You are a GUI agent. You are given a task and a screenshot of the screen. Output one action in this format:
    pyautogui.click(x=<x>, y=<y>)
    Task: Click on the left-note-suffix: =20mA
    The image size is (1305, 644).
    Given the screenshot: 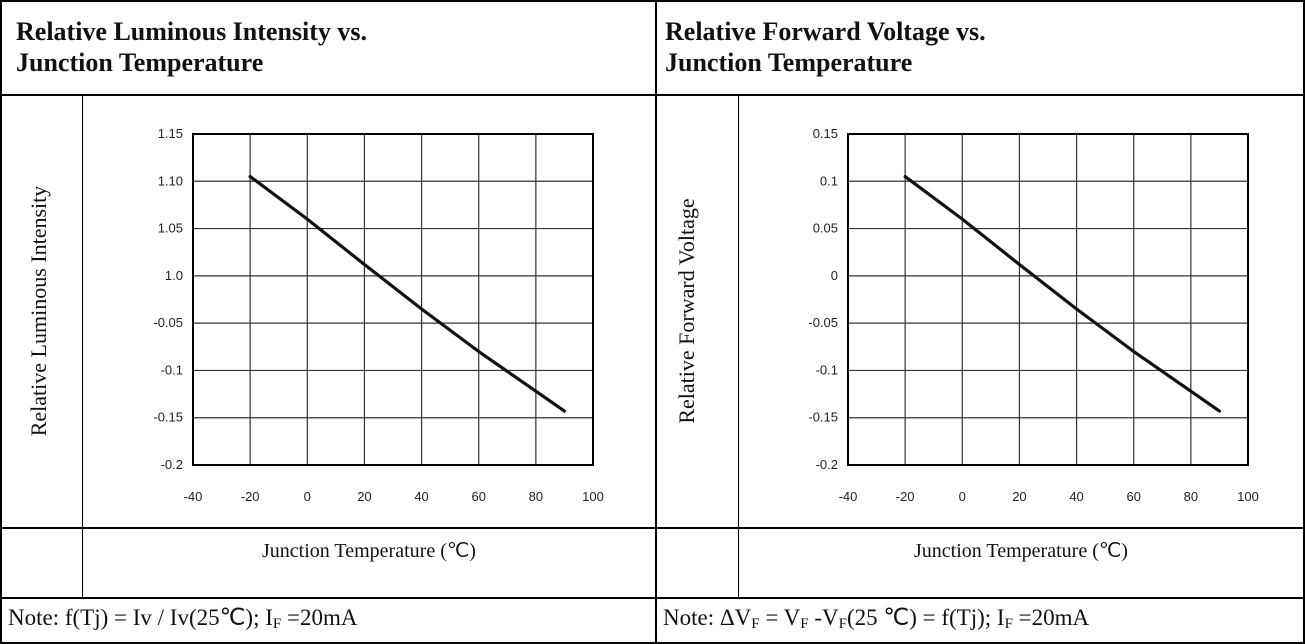 What is the action you would take?
    pyautogui.click(x=319, y=617)
    